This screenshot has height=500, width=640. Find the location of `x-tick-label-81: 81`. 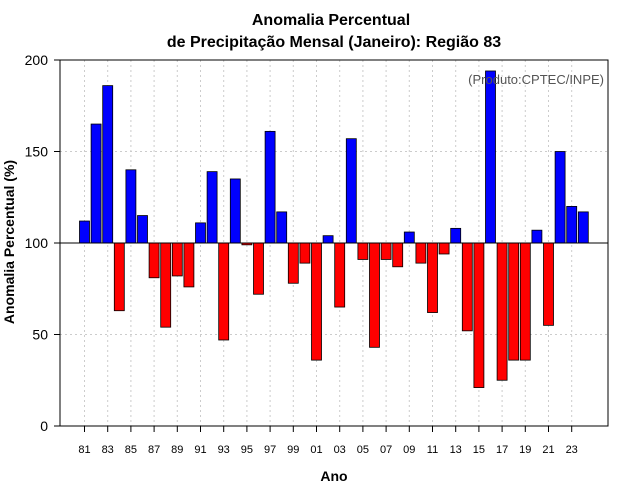

x-tick-label-81: 81 is located at coordinates (84, 450).